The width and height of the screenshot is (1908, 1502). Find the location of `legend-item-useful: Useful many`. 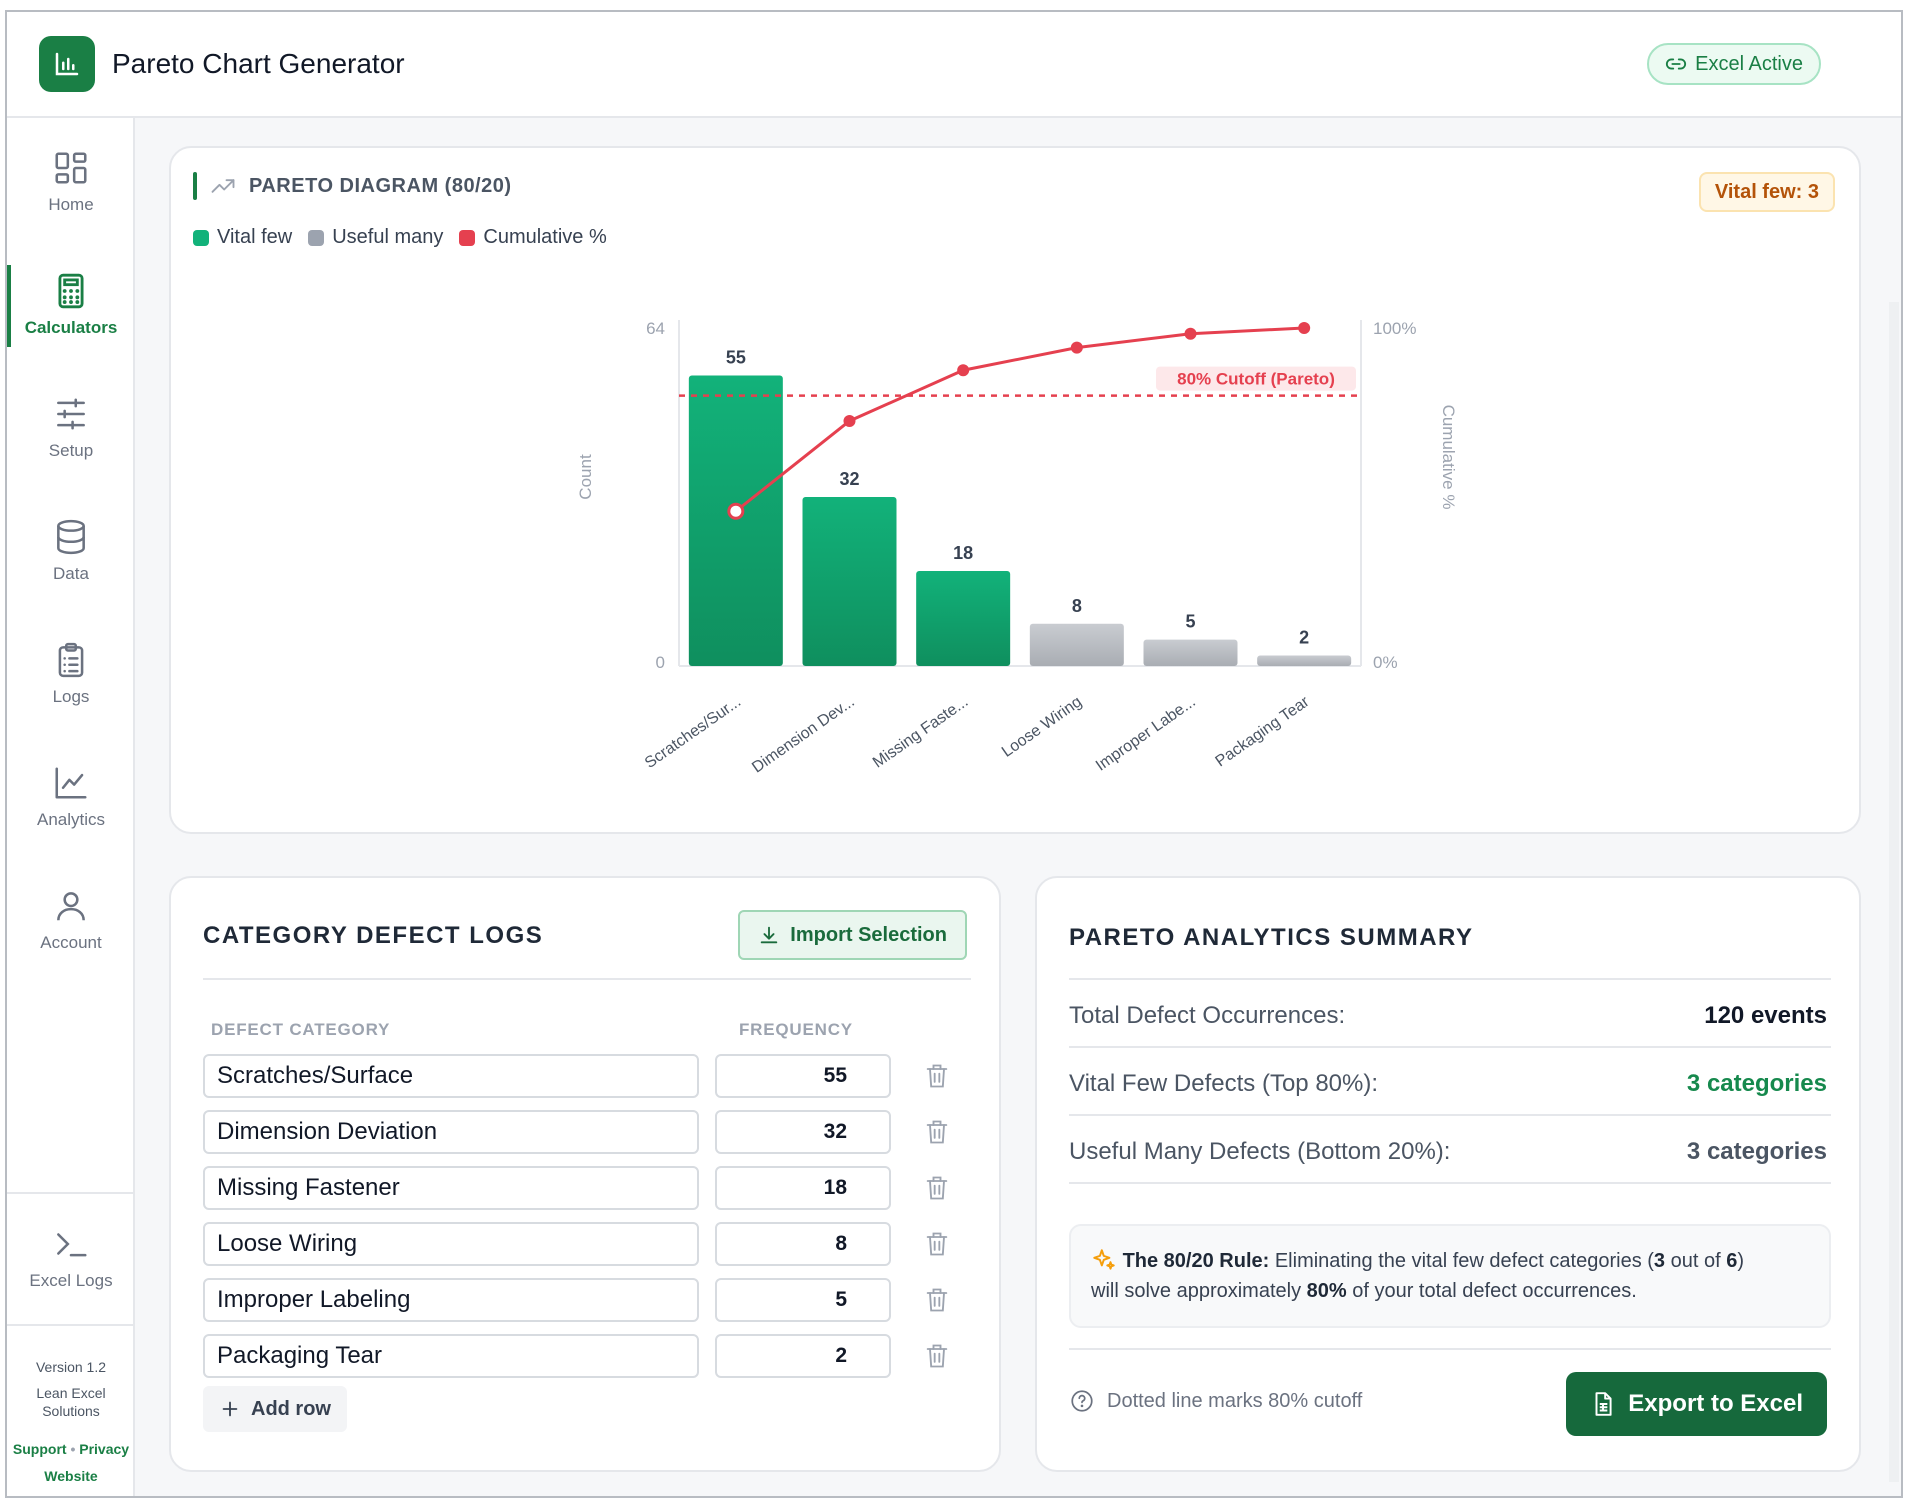

legend-item-useful: Useful many is located at coordinates (375, 237).